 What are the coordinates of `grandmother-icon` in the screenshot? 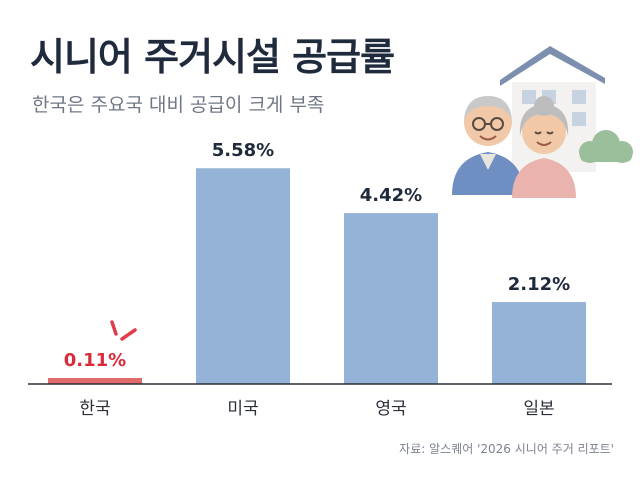 It's located at (544, 147).